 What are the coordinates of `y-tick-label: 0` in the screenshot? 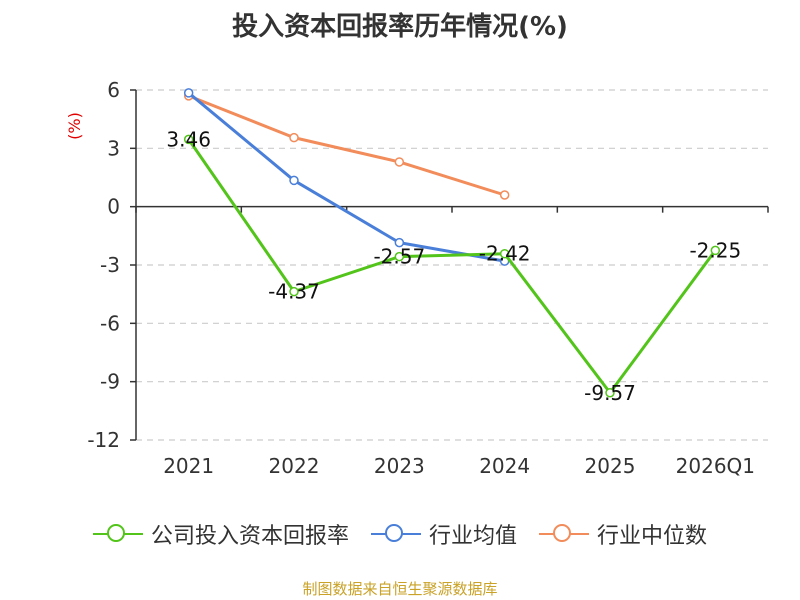 It's located at (113, 207).